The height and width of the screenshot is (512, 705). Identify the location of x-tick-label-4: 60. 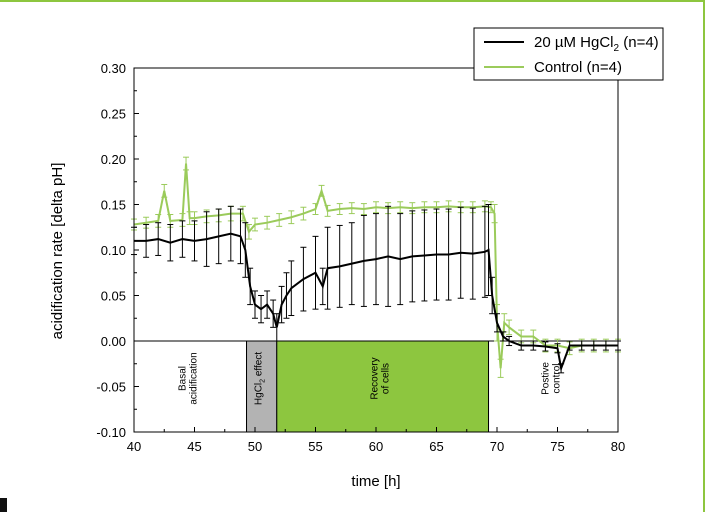
(376, 446).